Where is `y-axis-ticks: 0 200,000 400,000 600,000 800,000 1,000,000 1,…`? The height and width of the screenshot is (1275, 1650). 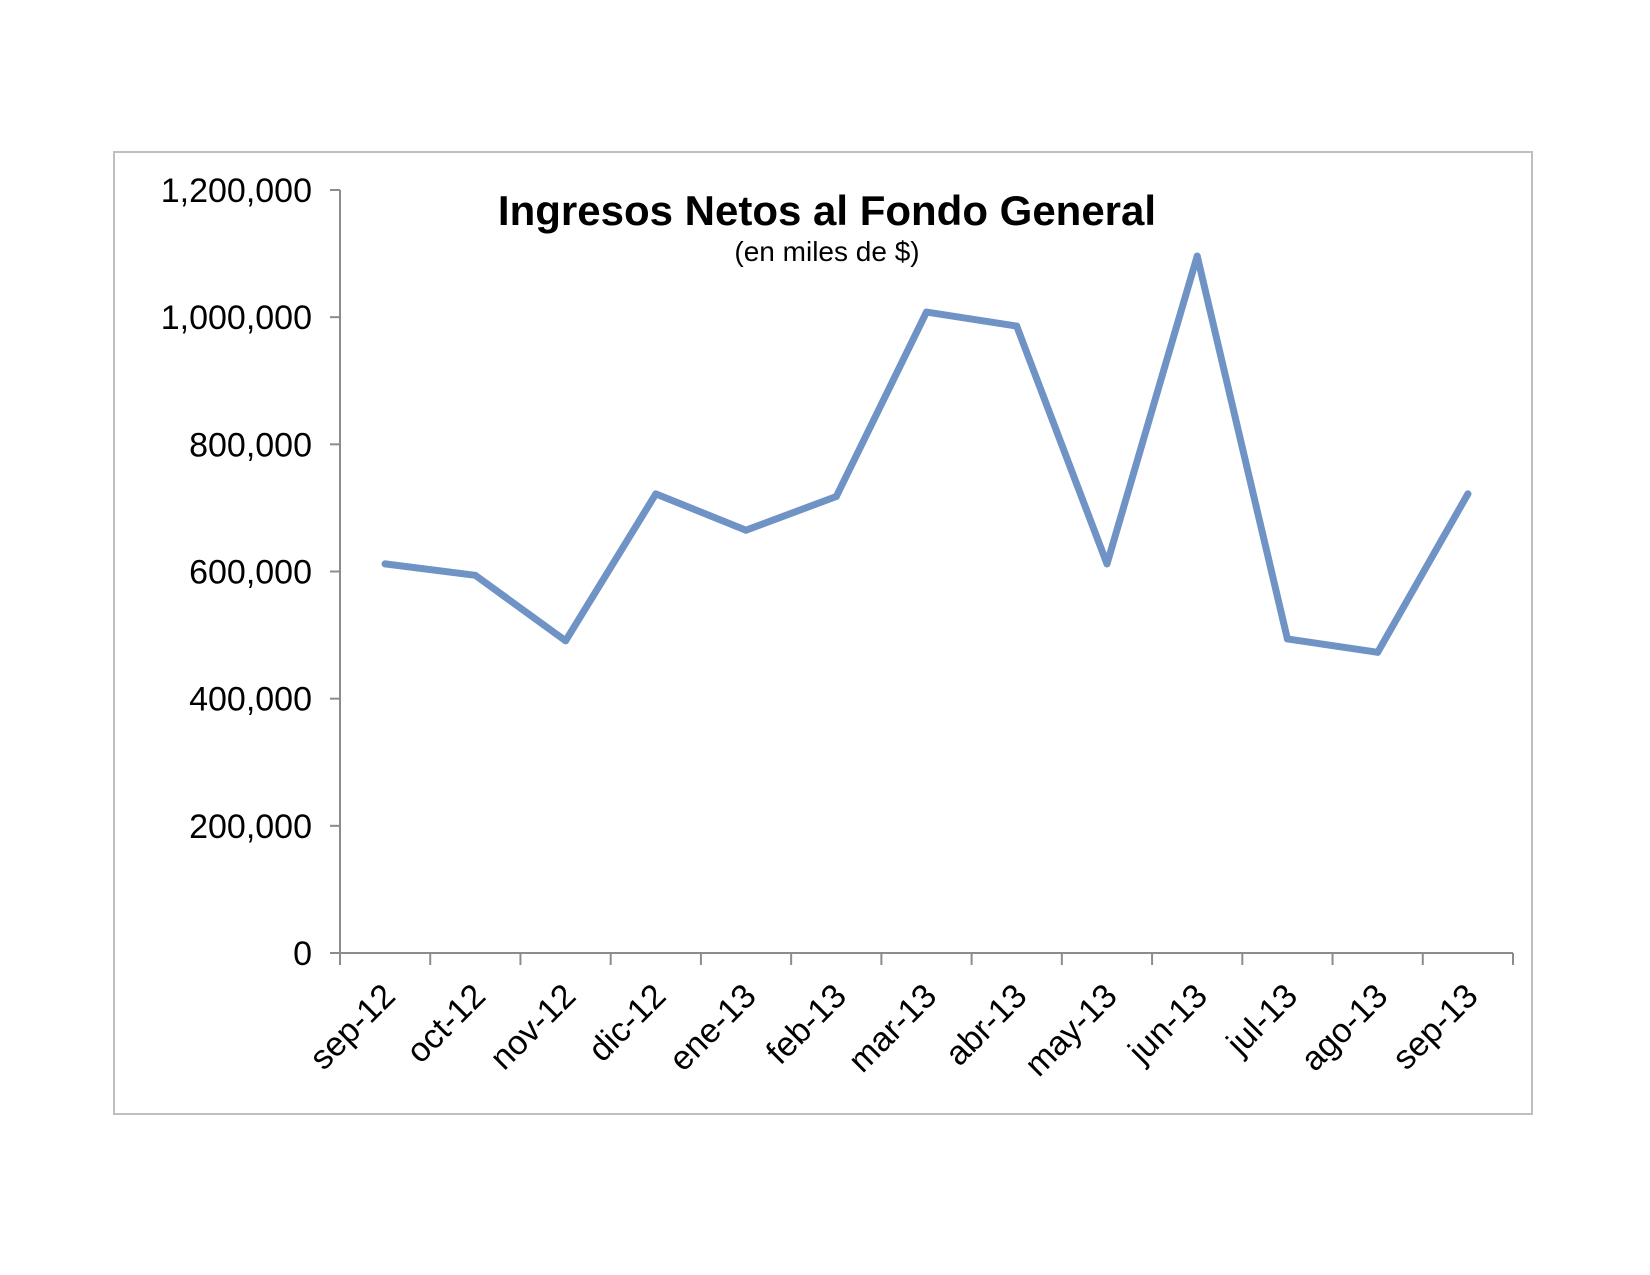 y-axis-ticks: 0 200,000 400,000 600,000 800,000 1,000,000 1,… is located at coordinates (250, 572).